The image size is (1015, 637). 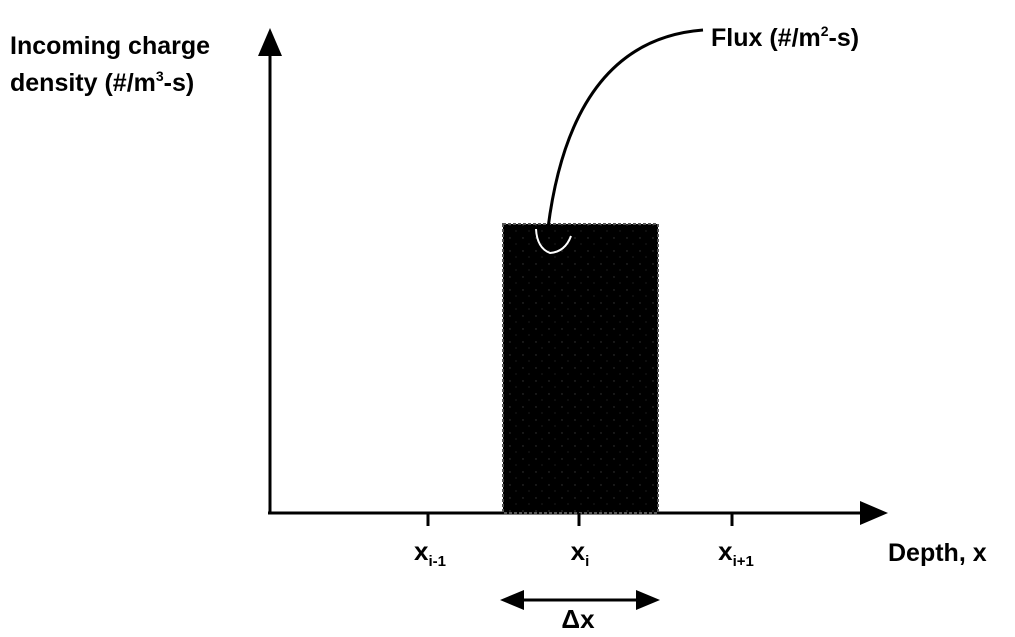 I want to click on y-axis-label-units: density (#/m, so click(x=83, y=83).